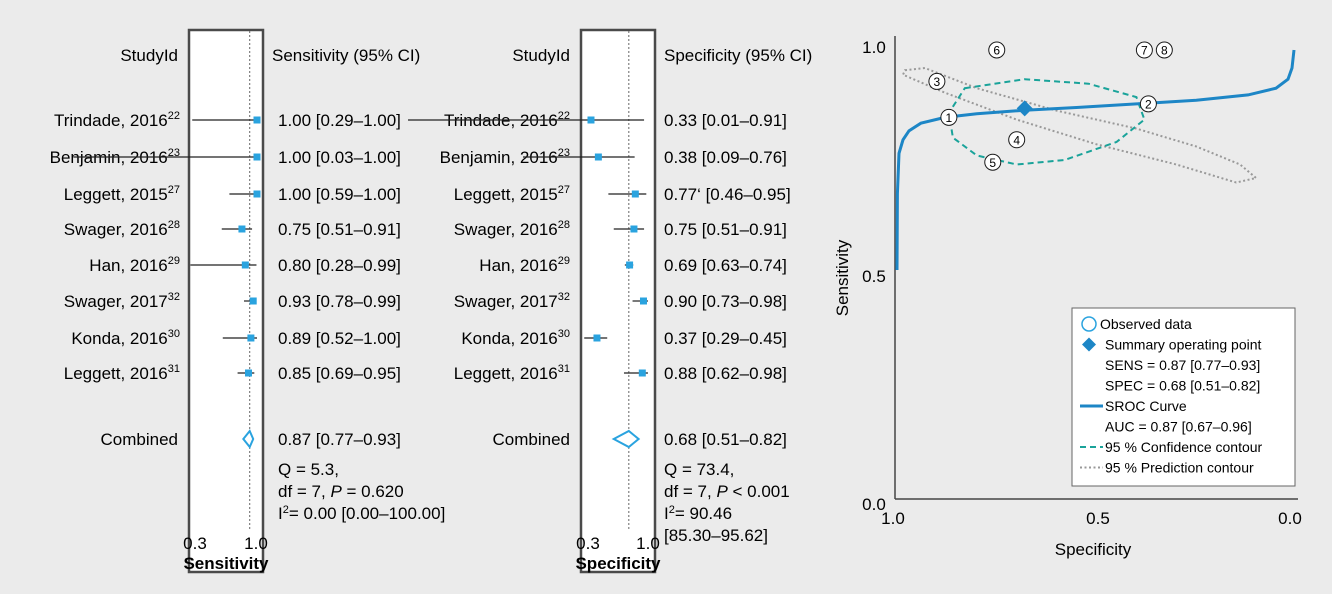  I want to click on legend-circle-symbol, so click(1089, 324).